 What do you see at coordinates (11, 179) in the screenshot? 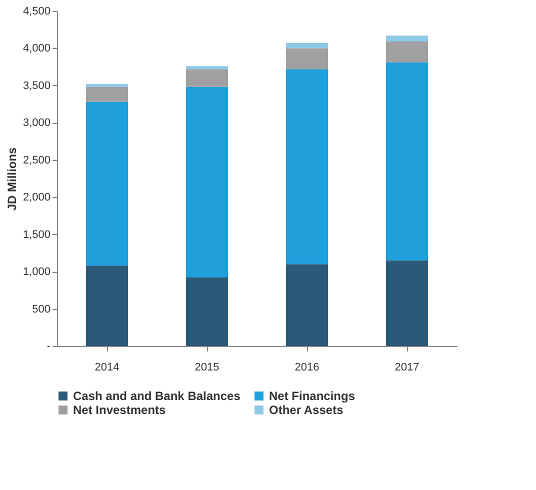
I see `y-axis-title: JD Millions` at bounding box center [11, 179].